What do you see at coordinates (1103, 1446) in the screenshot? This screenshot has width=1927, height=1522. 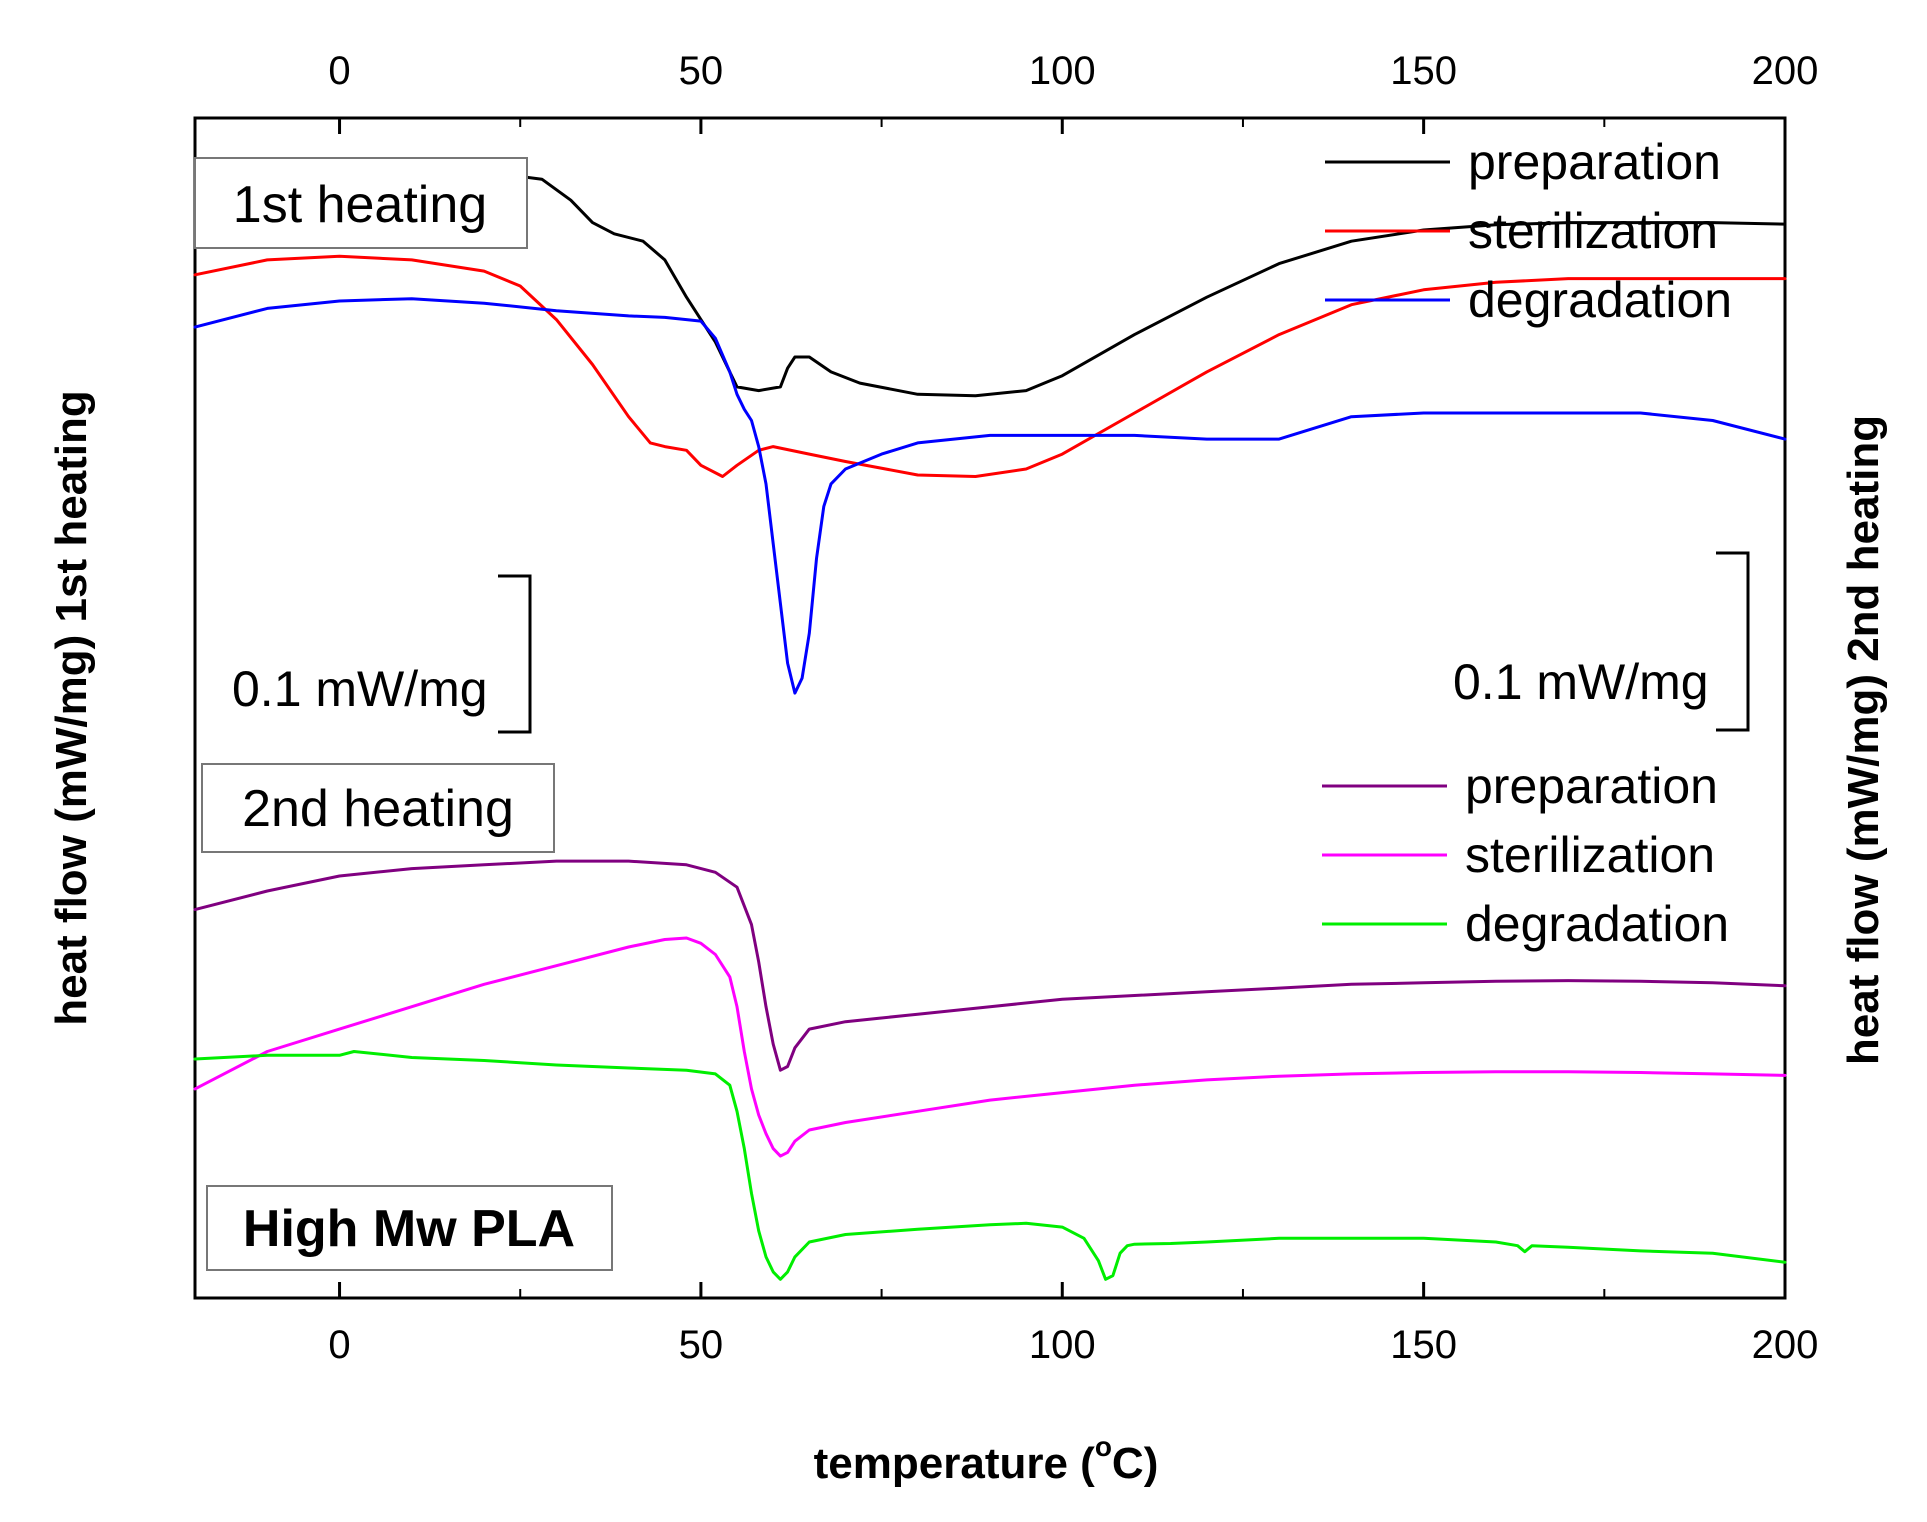 I see `x-axis-title-degree: o` at bounding box center [1103, 1446].